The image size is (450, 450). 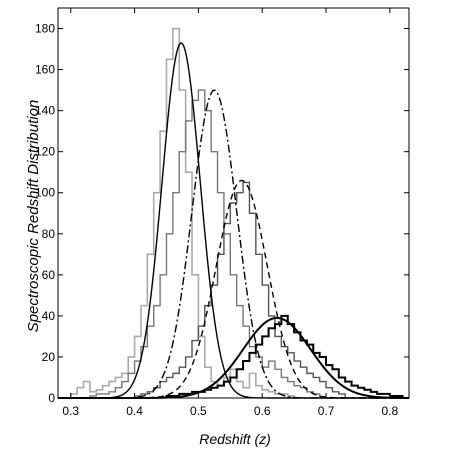 What do you see at coordinates (45, 70) in the screenshot?
I see `y-tick-label: 160` at bounding box center [45, 70].